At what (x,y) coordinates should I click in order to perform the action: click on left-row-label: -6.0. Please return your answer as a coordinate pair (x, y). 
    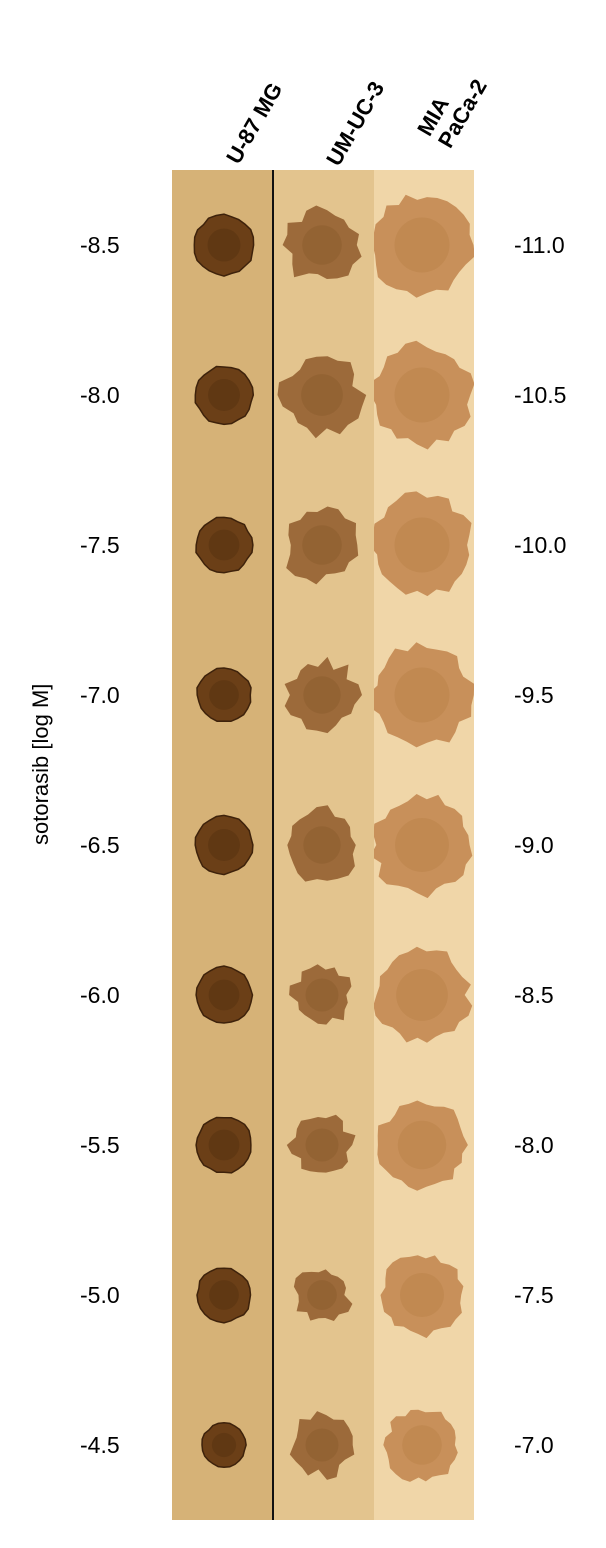
    Looking at the image, I should click on (100, 995).